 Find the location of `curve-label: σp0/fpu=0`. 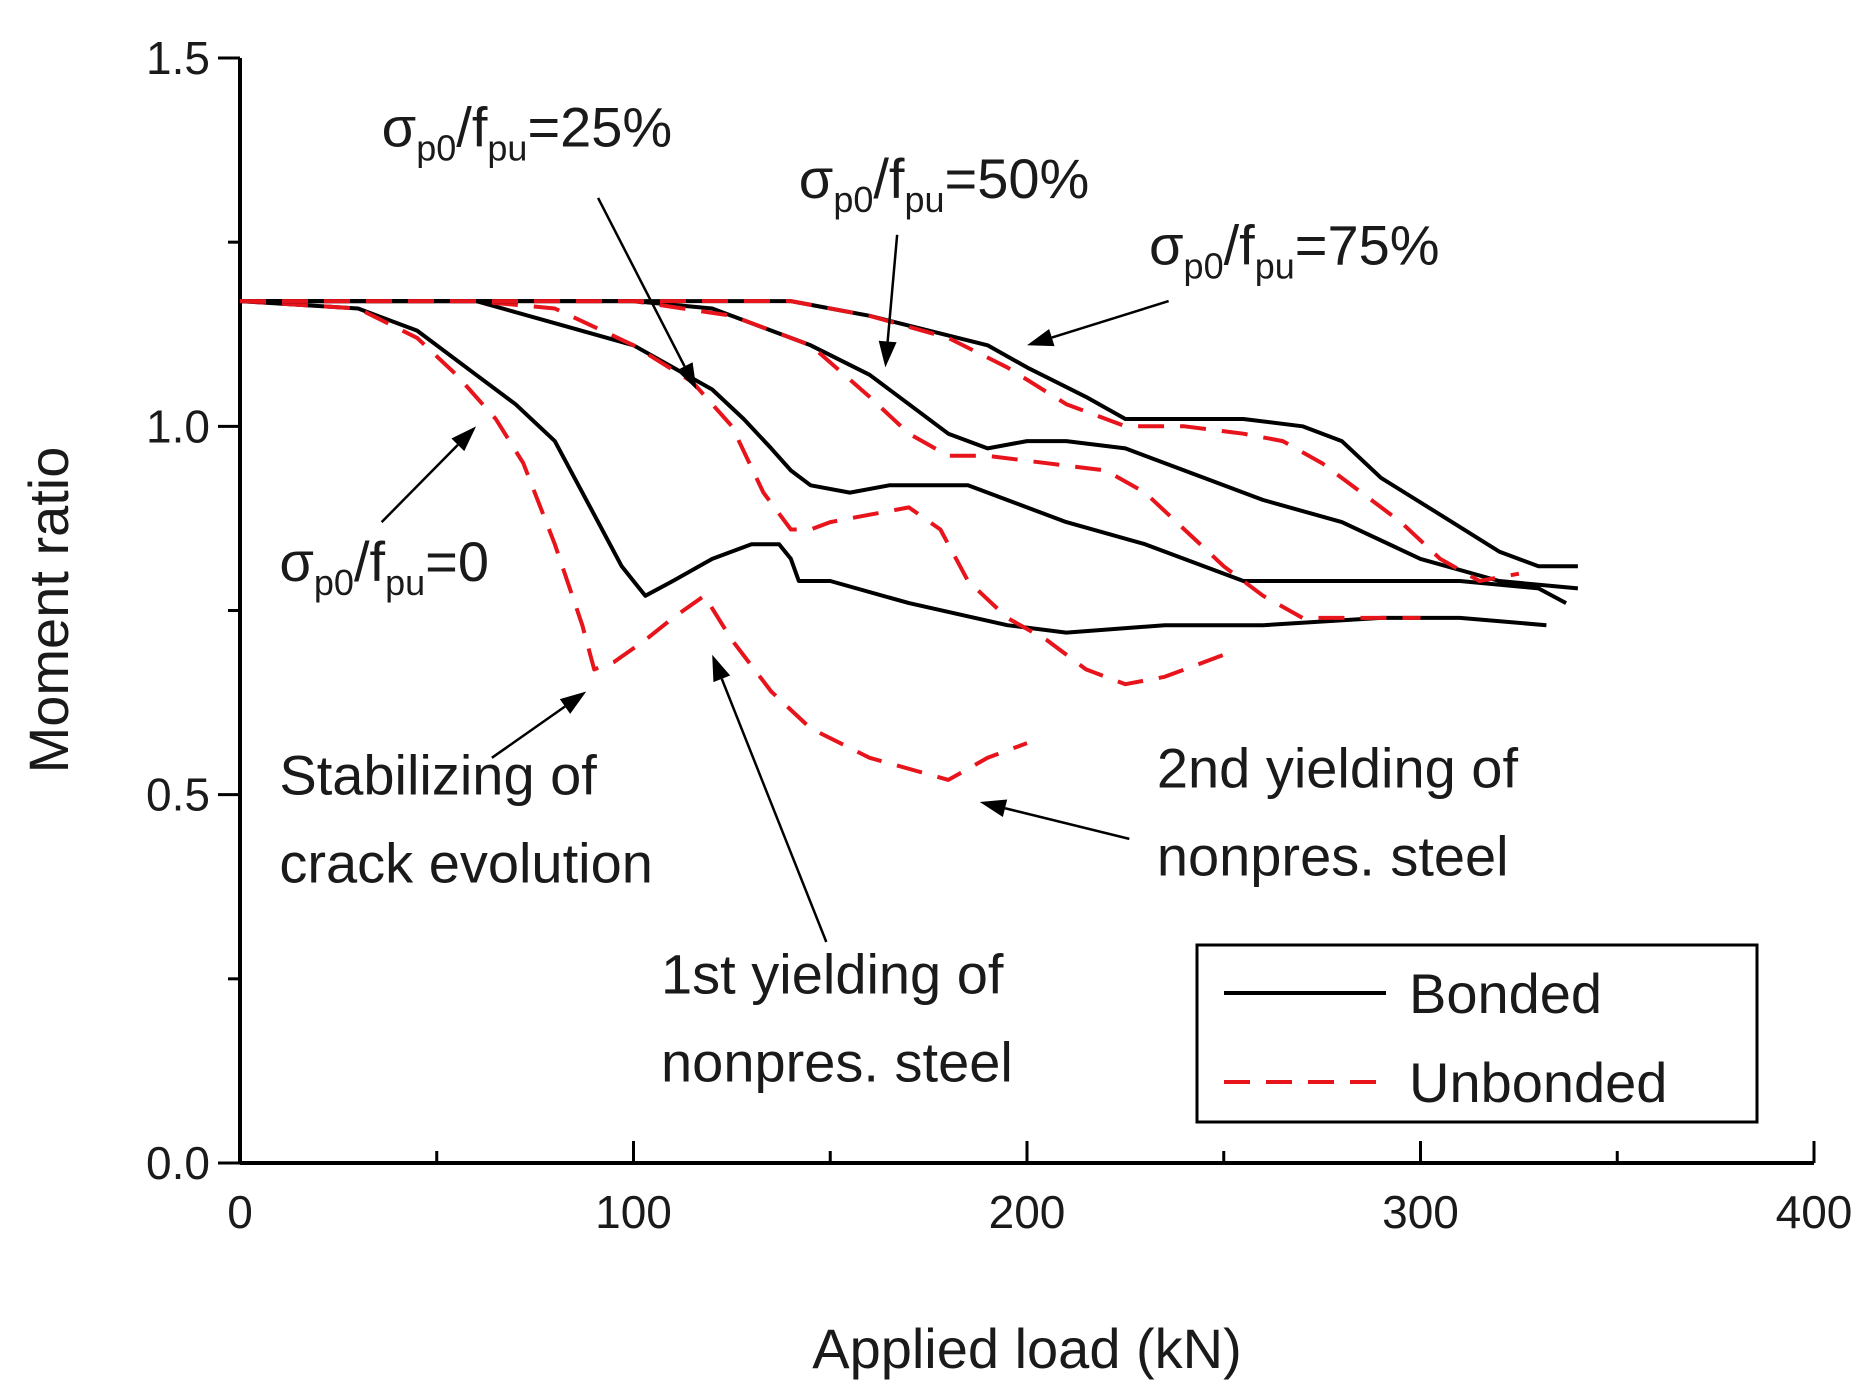

curve-label: σp0/fpu=0 is located at coordinates (384, 566).